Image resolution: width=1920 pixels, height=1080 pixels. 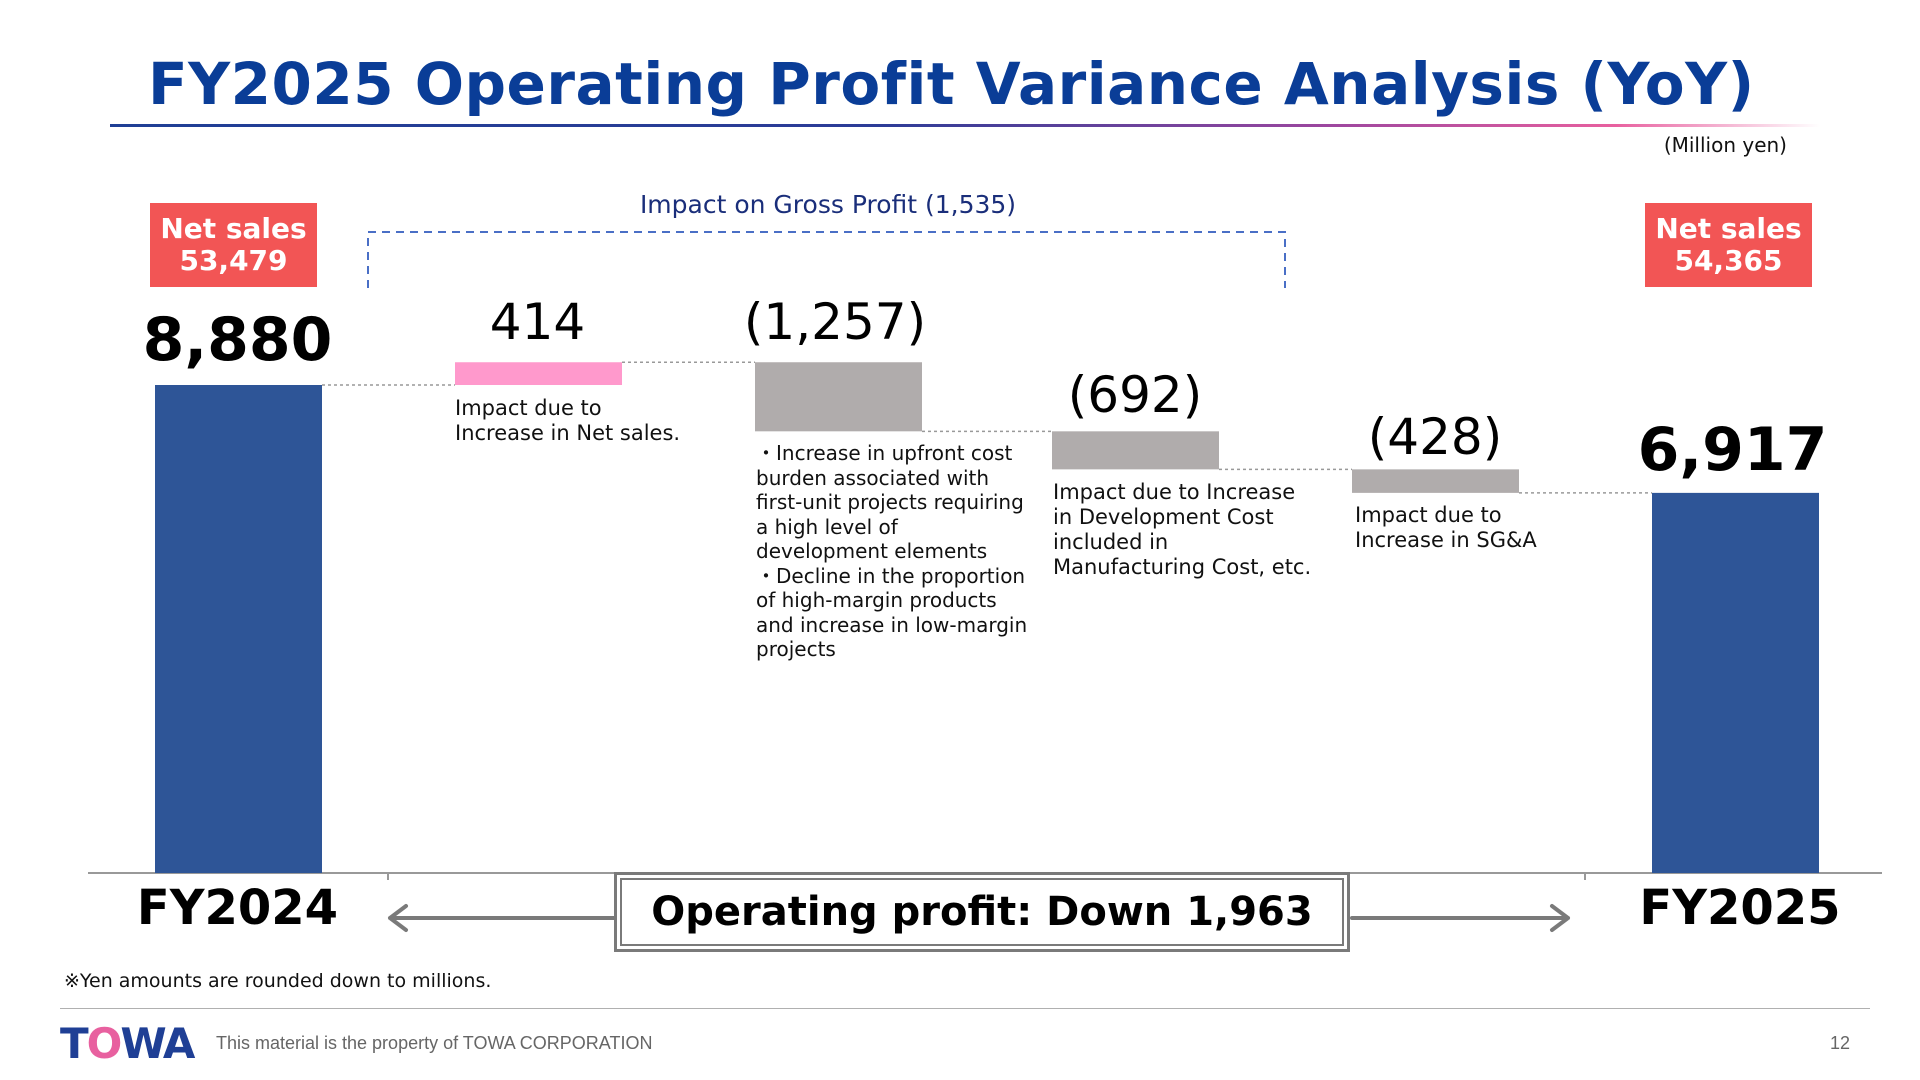 What do you see at coordinates (1735, 682) in the screenshot?
I see `bar-fy2025` at bounding box center [1735, 682].